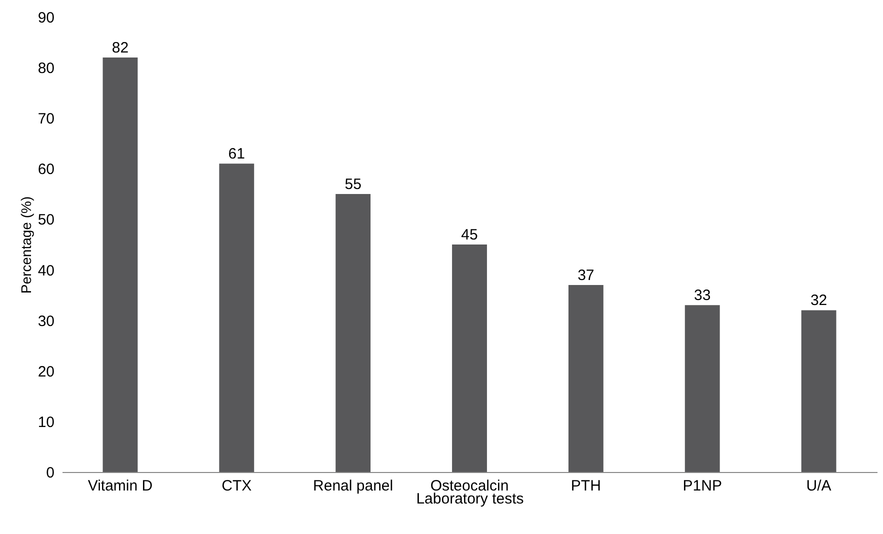 The height and width of the screenshot is (534, 883). Describe the element at coordinates (819, 486) in the screenshot. I see `x-tick-label: U/A` at that location.